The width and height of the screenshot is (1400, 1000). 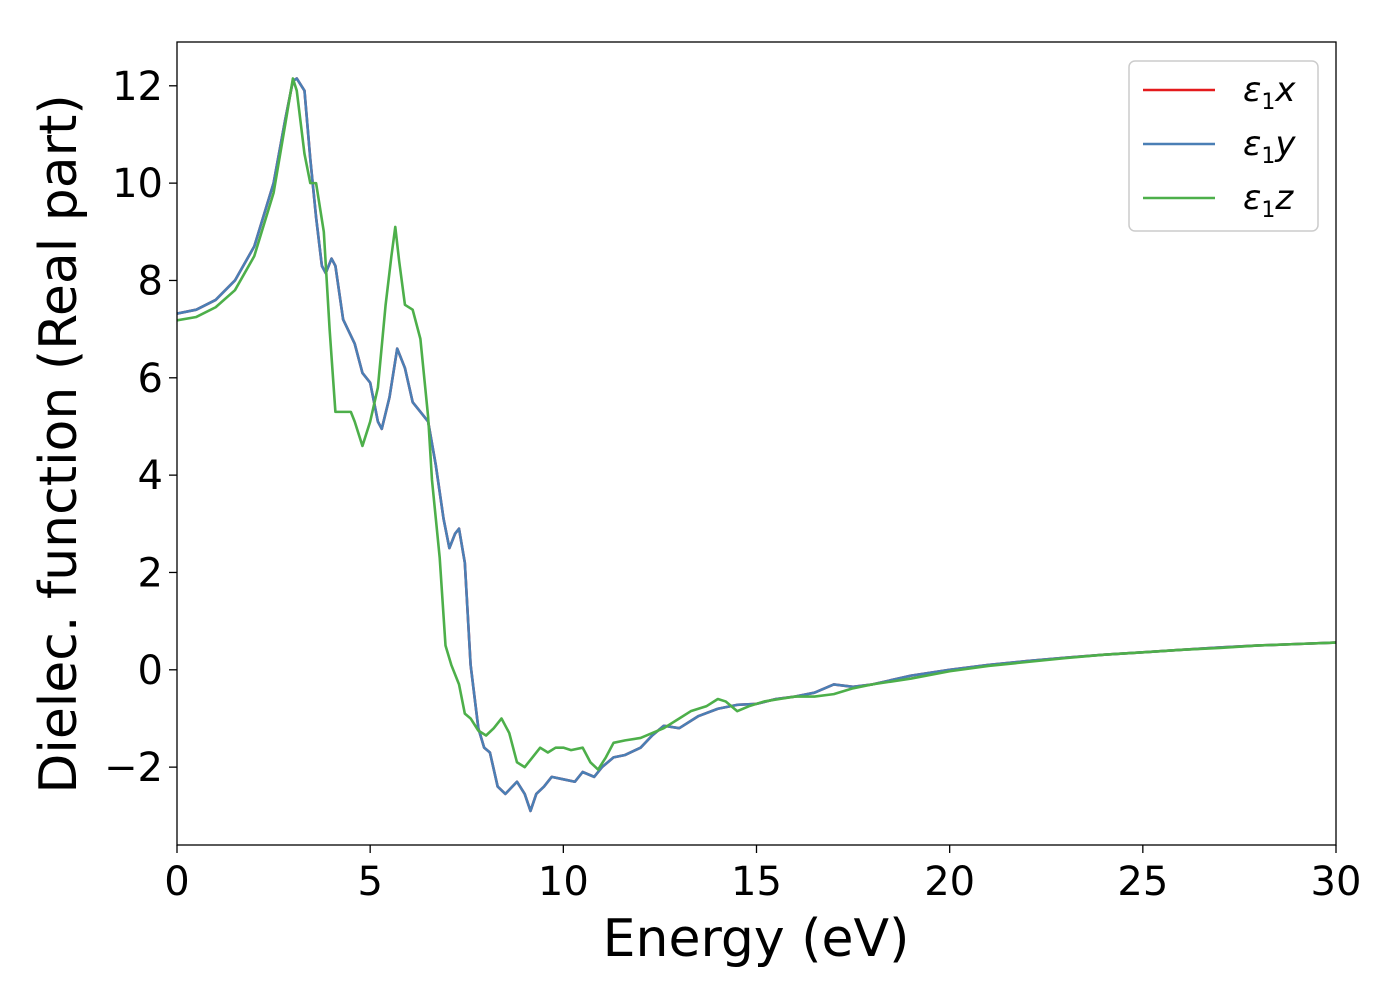 What do you see at coordinates (949, 882) in the screenshot?
I see `x-tick-label: 20` at bounding box center [949, 882].